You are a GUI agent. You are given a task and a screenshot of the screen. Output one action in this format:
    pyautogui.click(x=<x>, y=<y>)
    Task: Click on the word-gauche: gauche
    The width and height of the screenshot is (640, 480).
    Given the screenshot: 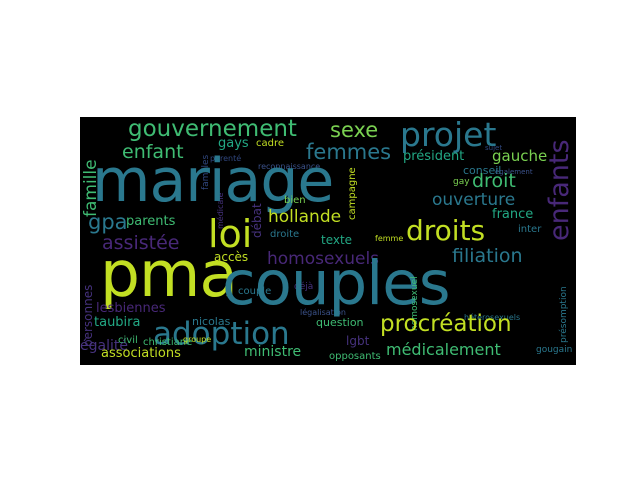 What is the action you would take?
    pyautogui.click(x=520, y=156)
    